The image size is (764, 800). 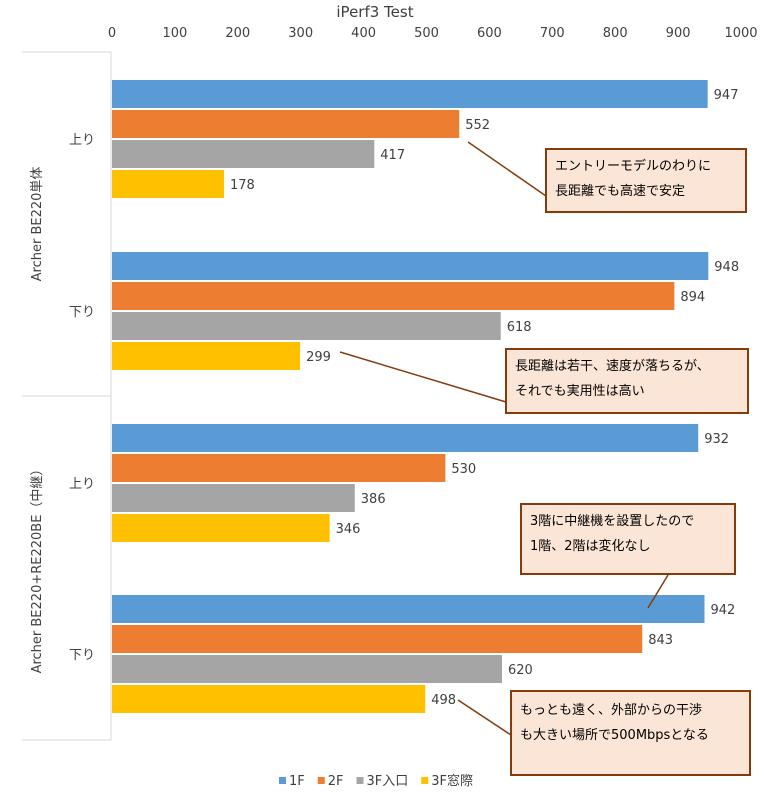 I want to click on legend-label: 3F入口, so click(x=388, y=781).